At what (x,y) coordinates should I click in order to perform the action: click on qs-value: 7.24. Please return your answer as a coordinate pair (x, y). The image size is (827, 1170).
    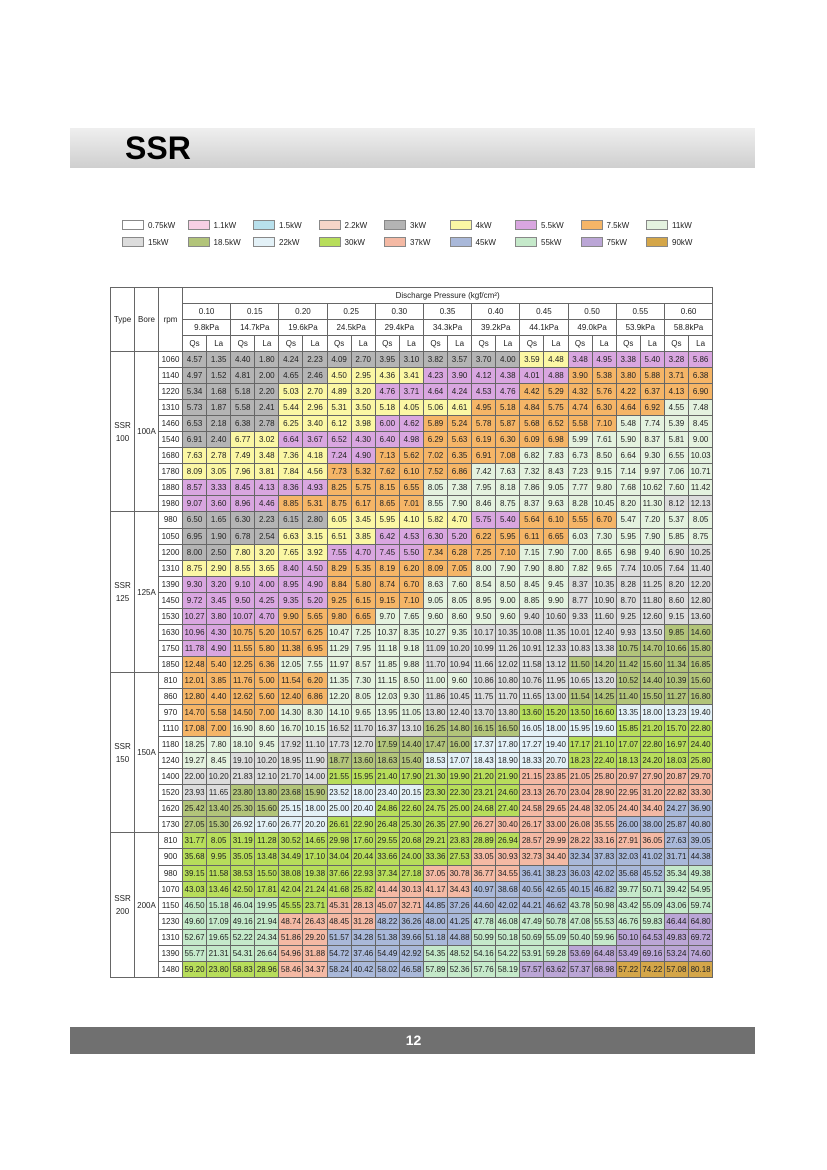
    Looking at the image, I should click on (339, 456).